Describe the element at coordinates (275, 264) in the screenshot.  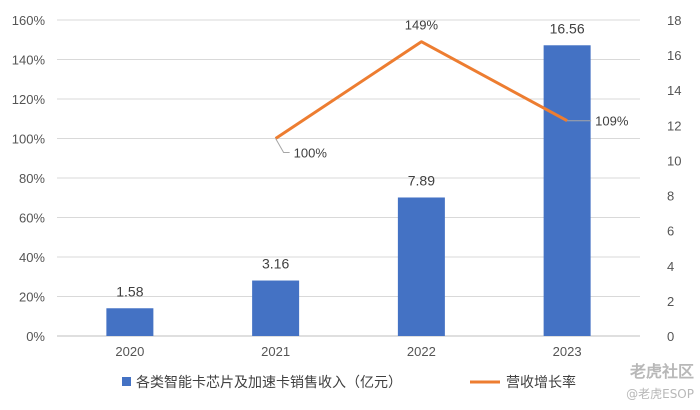
I see `bar-data-label: 3.16` at that location.